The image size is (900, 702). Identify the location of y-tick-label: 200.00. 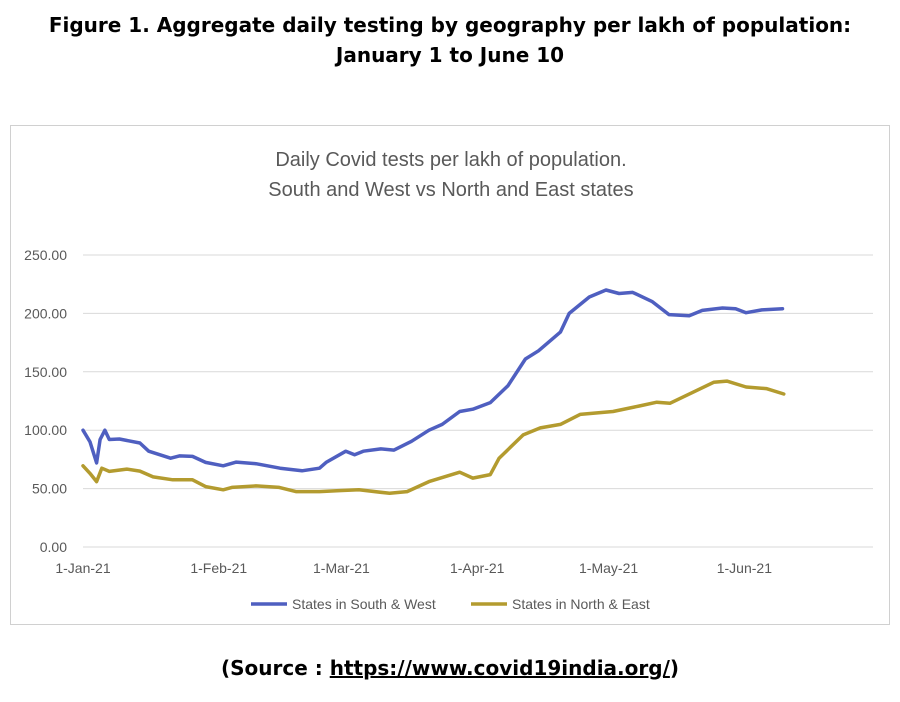
(45, 313).